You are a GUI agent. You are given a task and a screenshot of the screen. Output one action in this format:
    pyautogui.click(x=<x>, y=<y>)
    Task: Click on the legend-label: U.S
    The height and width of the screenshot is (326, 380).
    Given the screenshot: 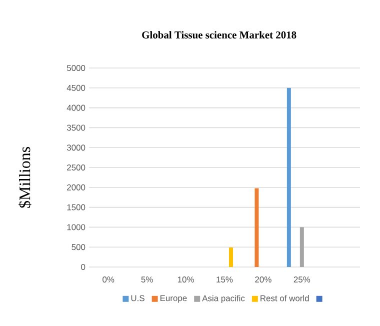 What is the action you would take?
    pyautogui.click(x=137, y=298)
    